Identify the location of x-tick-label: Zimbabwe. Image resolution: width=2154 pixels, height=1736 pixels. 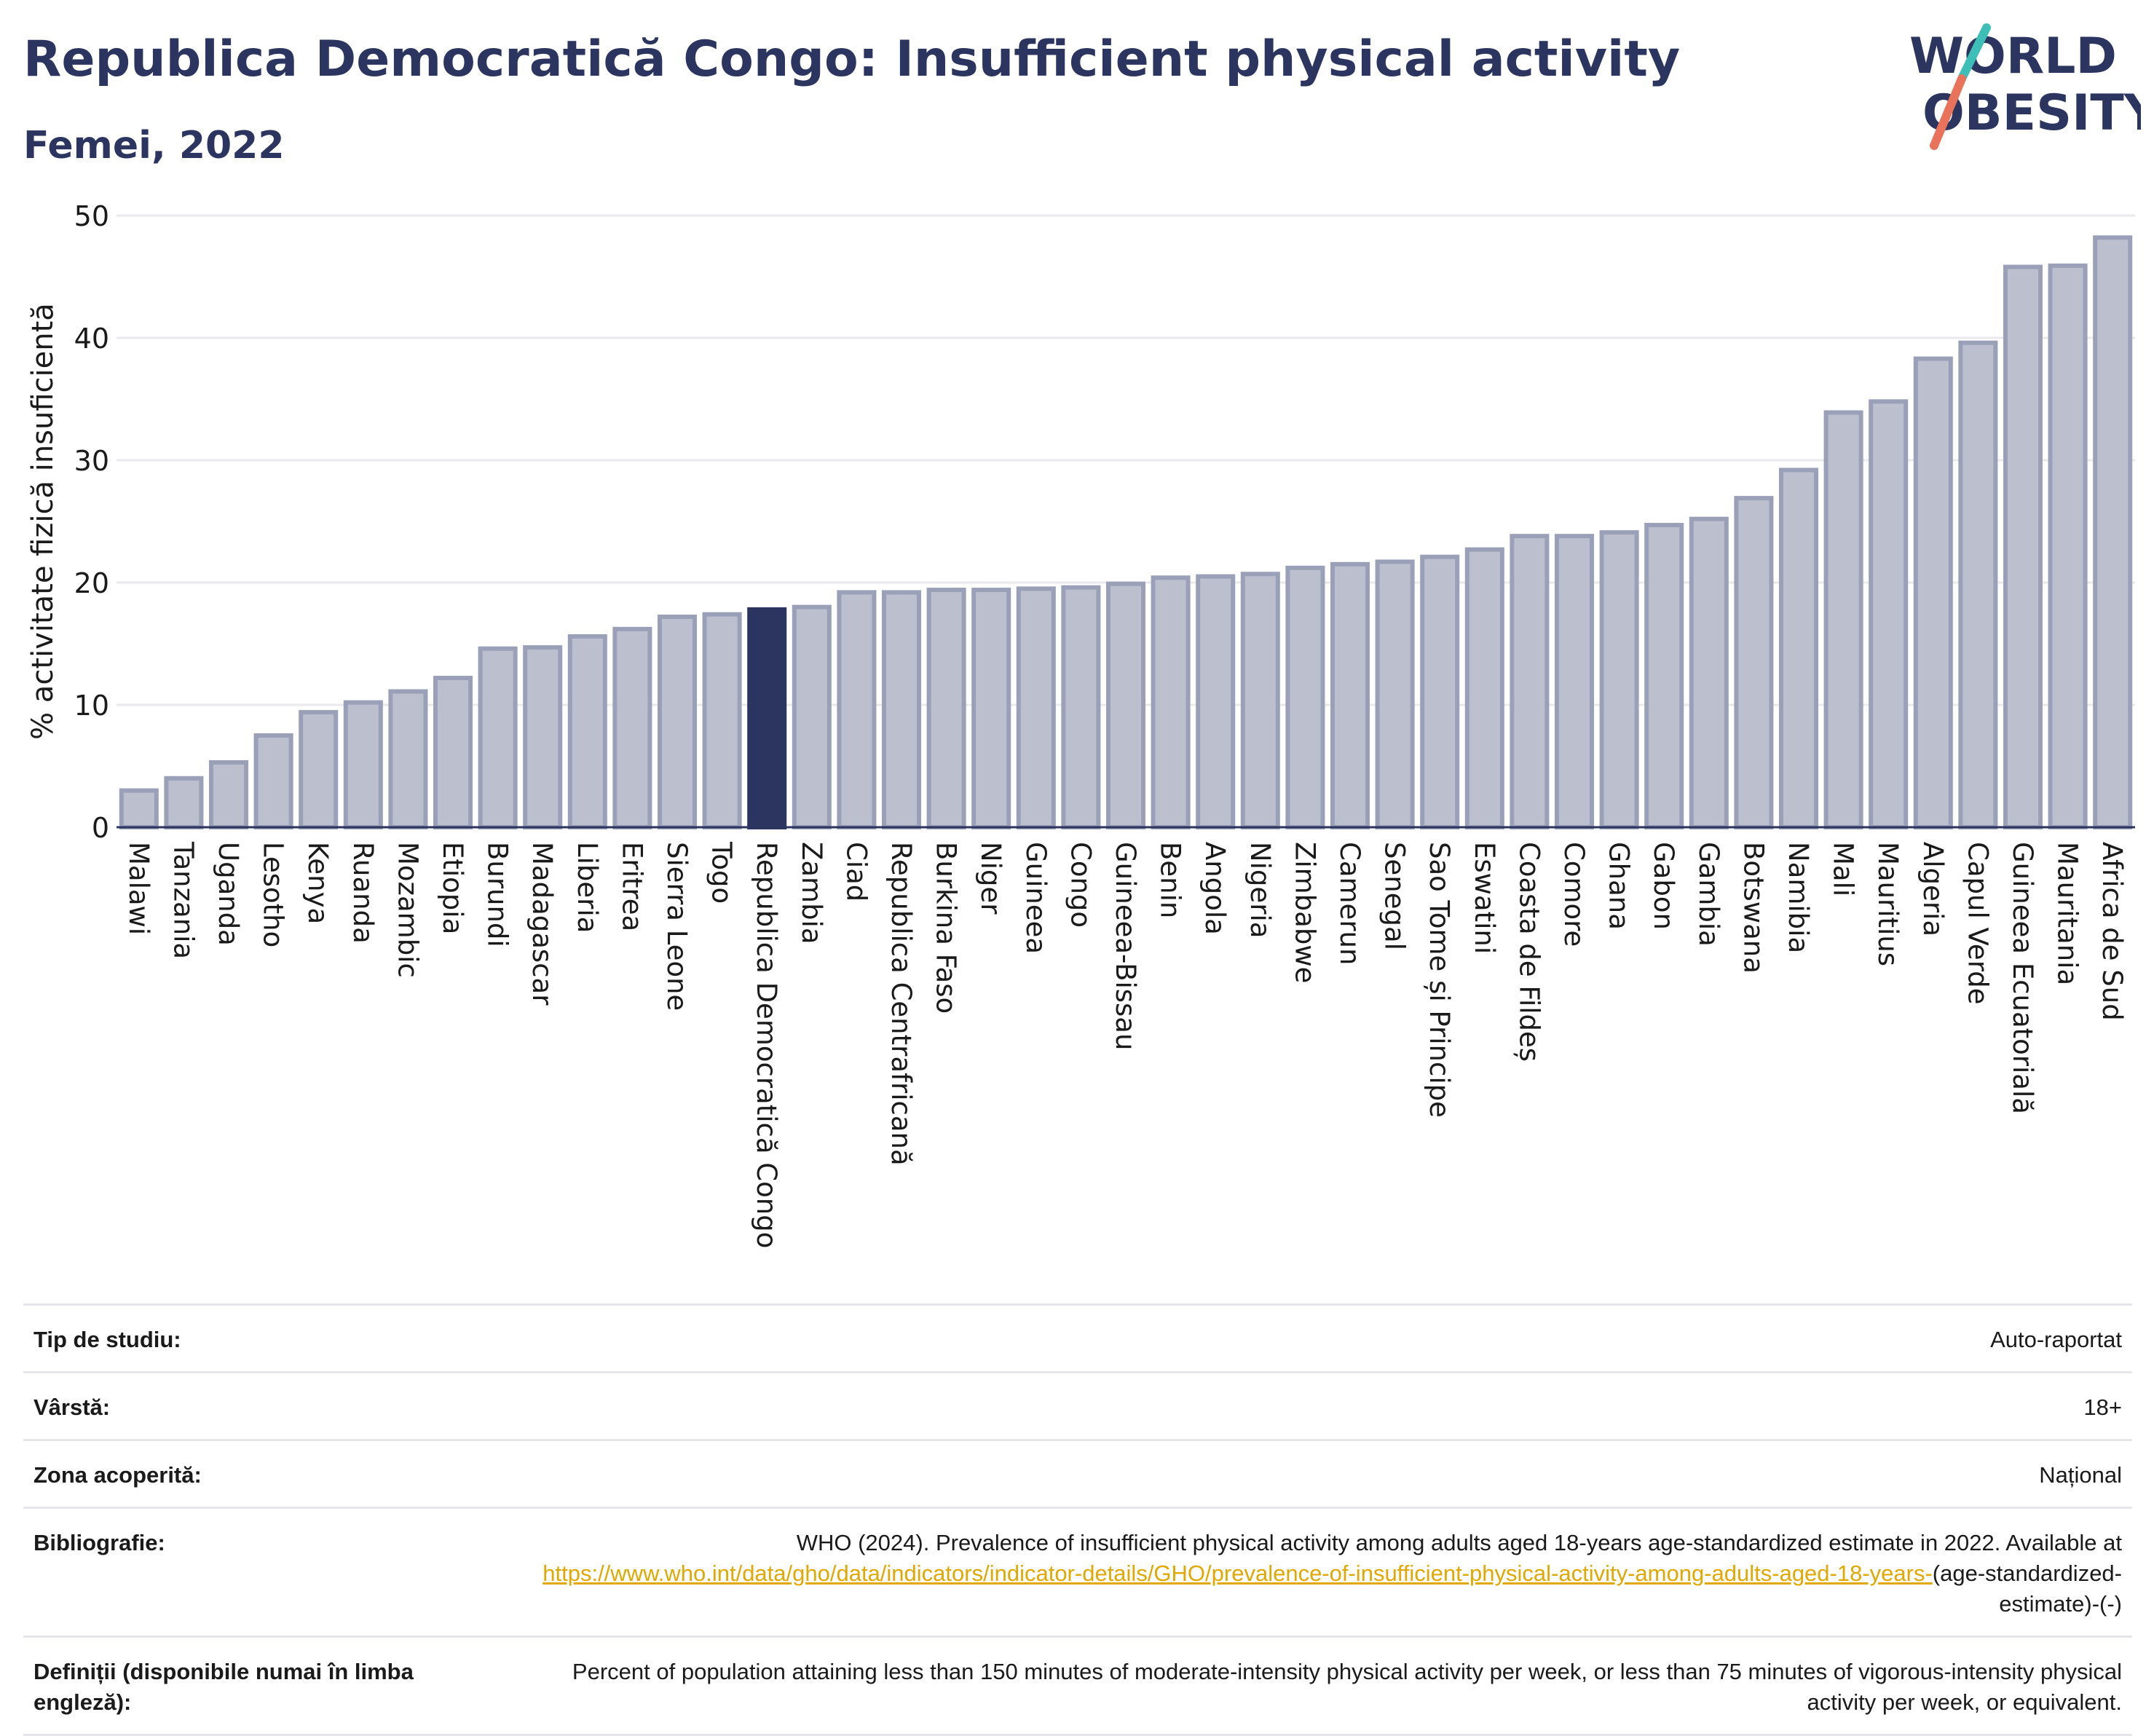
(1304, 912).